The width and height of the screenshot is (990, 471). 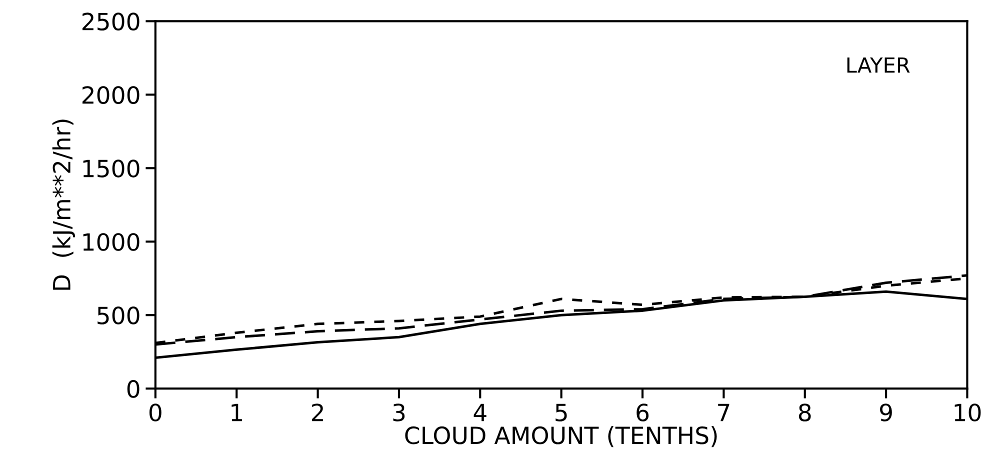 What do you see at coordinates (64, 205) in the screenshot?
I see `y-axis-title: D (kJ/m**2/hr)` at bounding box center [64, 205].